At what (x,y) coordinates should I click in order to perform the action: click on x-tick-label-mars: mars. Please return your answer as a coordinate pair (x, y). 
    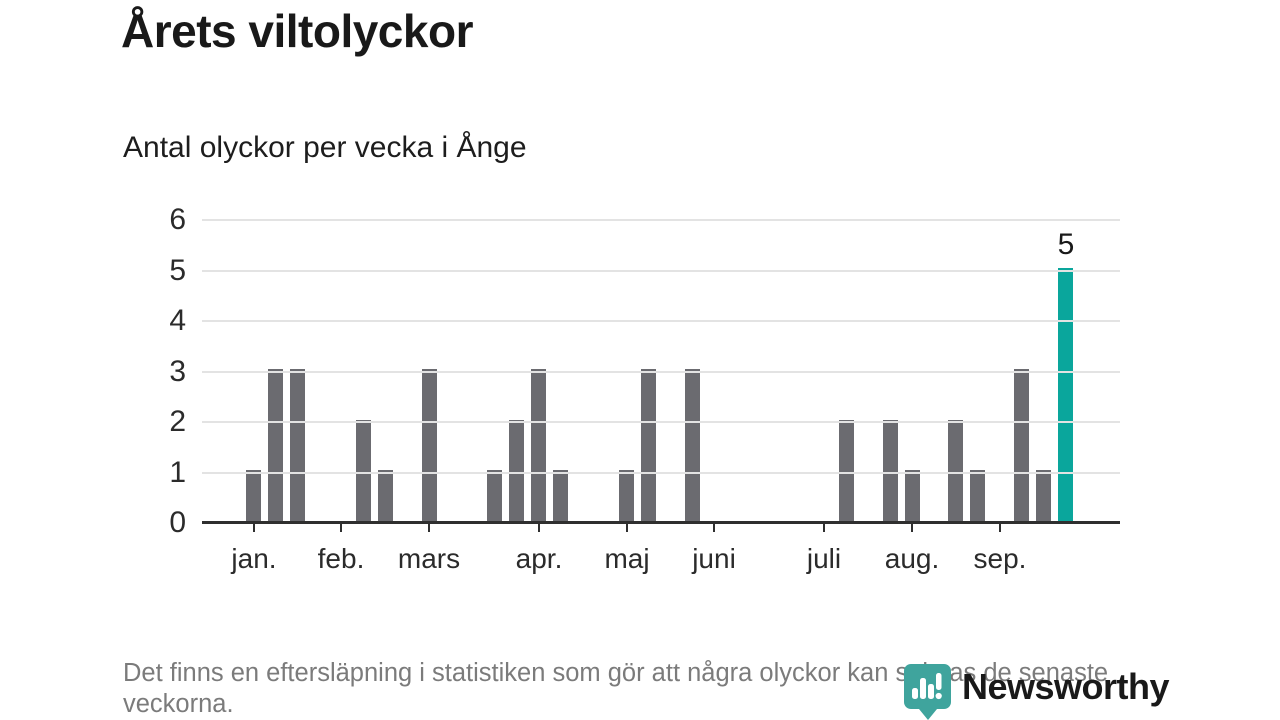
    Looking at the image, I should click on (429, 558).